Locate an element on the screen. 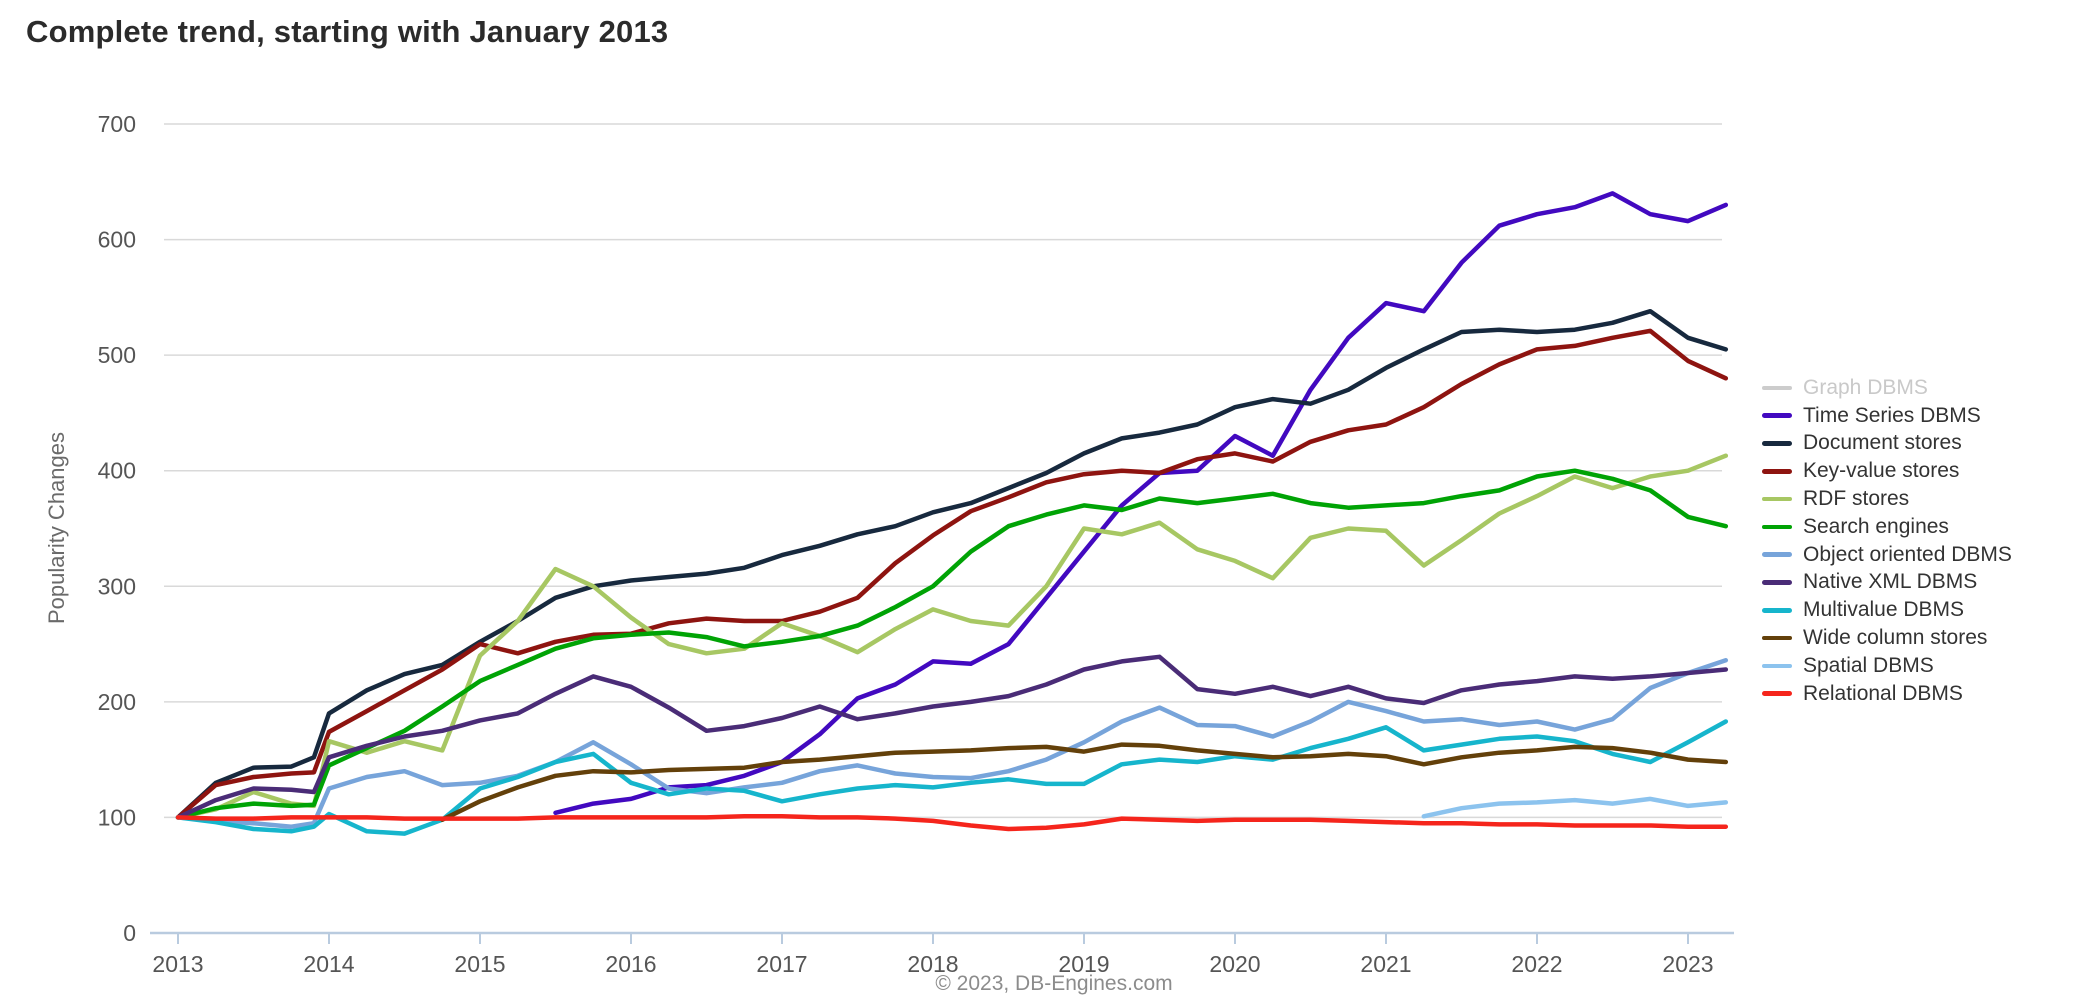 Image resolution: width=2082 pixels, height=1008 pixels. legend-item-key-value-stores: Key-value stores is located at coordinates (1887, 471).